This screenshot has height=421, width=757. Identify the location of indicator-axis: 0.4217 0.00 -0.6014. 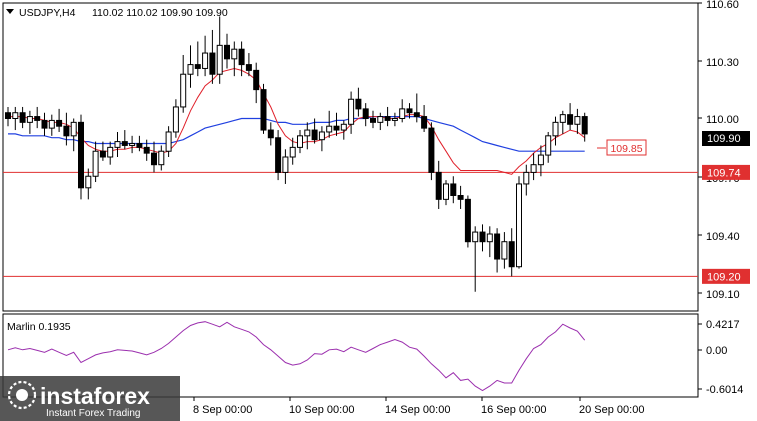
(720, 357).